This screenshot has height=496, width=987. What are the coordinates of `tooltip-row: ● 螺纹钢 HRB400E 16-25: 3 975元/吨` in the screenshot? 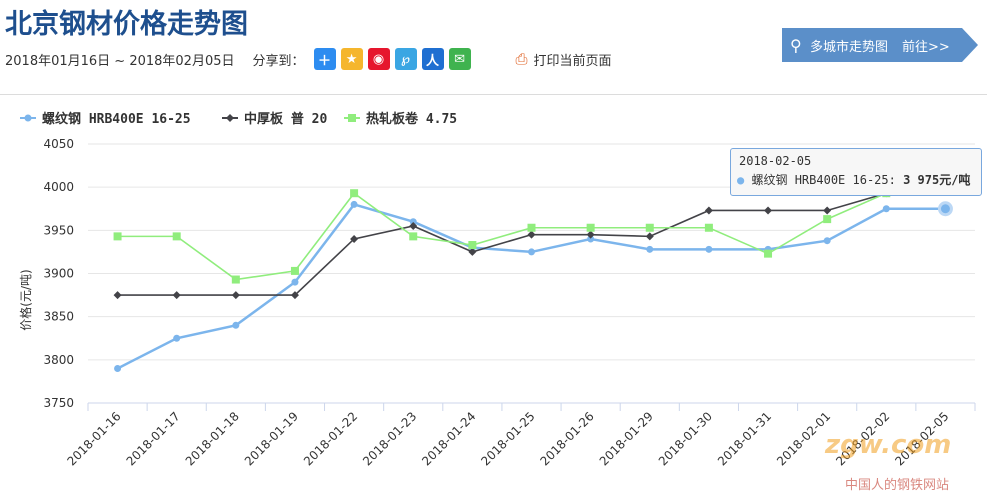 It's located at (853, 179).